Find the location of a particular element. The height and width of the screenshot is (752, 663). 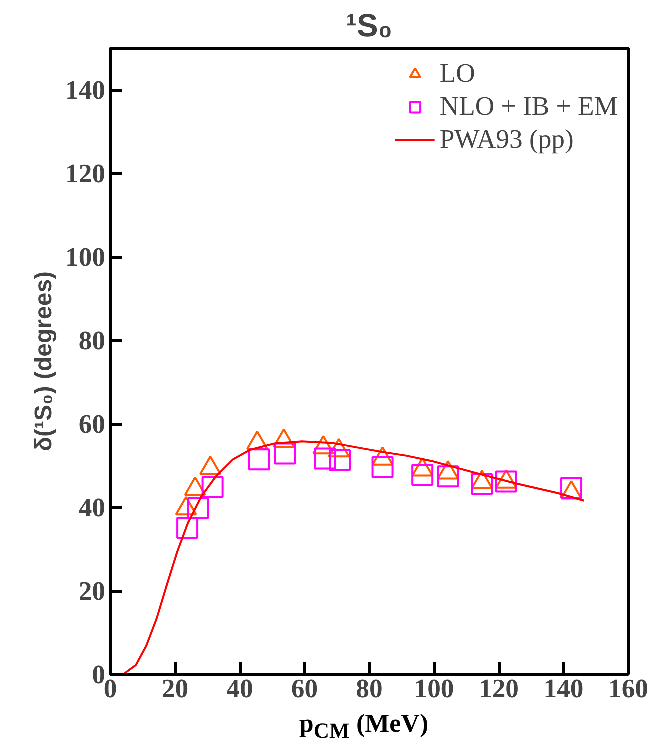

y-tick-label: 100 is located at coordinates (86, 257).